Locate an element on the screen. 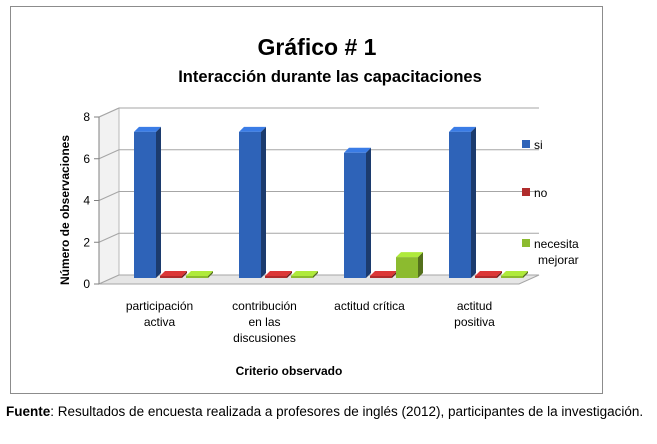 This screenshot has height=444, width=657. y-tick-label: 2 is located at coordinates (86, 242).